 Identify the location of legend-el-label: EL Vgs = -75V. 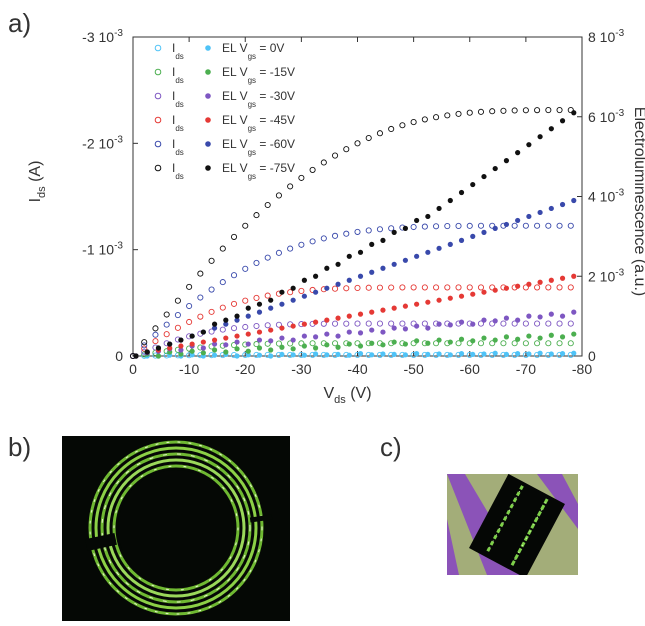
(258, 171).